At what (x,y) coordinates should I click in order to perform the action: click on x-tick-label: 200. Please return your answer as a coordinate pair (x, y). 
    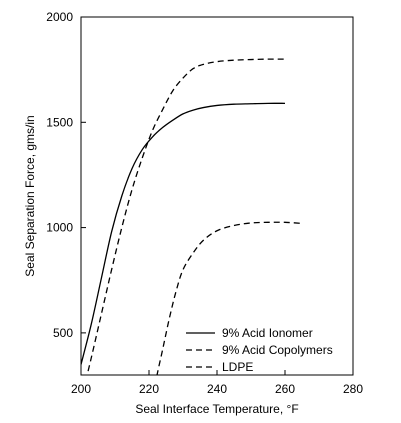
    Looking at the image, I should click on (81, 389).